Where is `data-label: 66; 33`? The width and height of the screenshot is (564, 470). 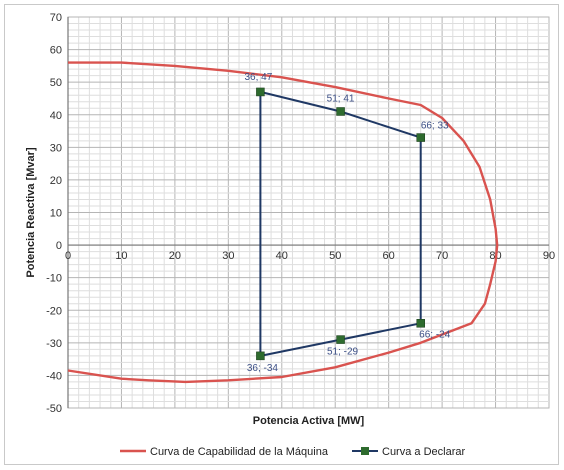 data-label: 66; 33 is located at coordinates (435, 126).